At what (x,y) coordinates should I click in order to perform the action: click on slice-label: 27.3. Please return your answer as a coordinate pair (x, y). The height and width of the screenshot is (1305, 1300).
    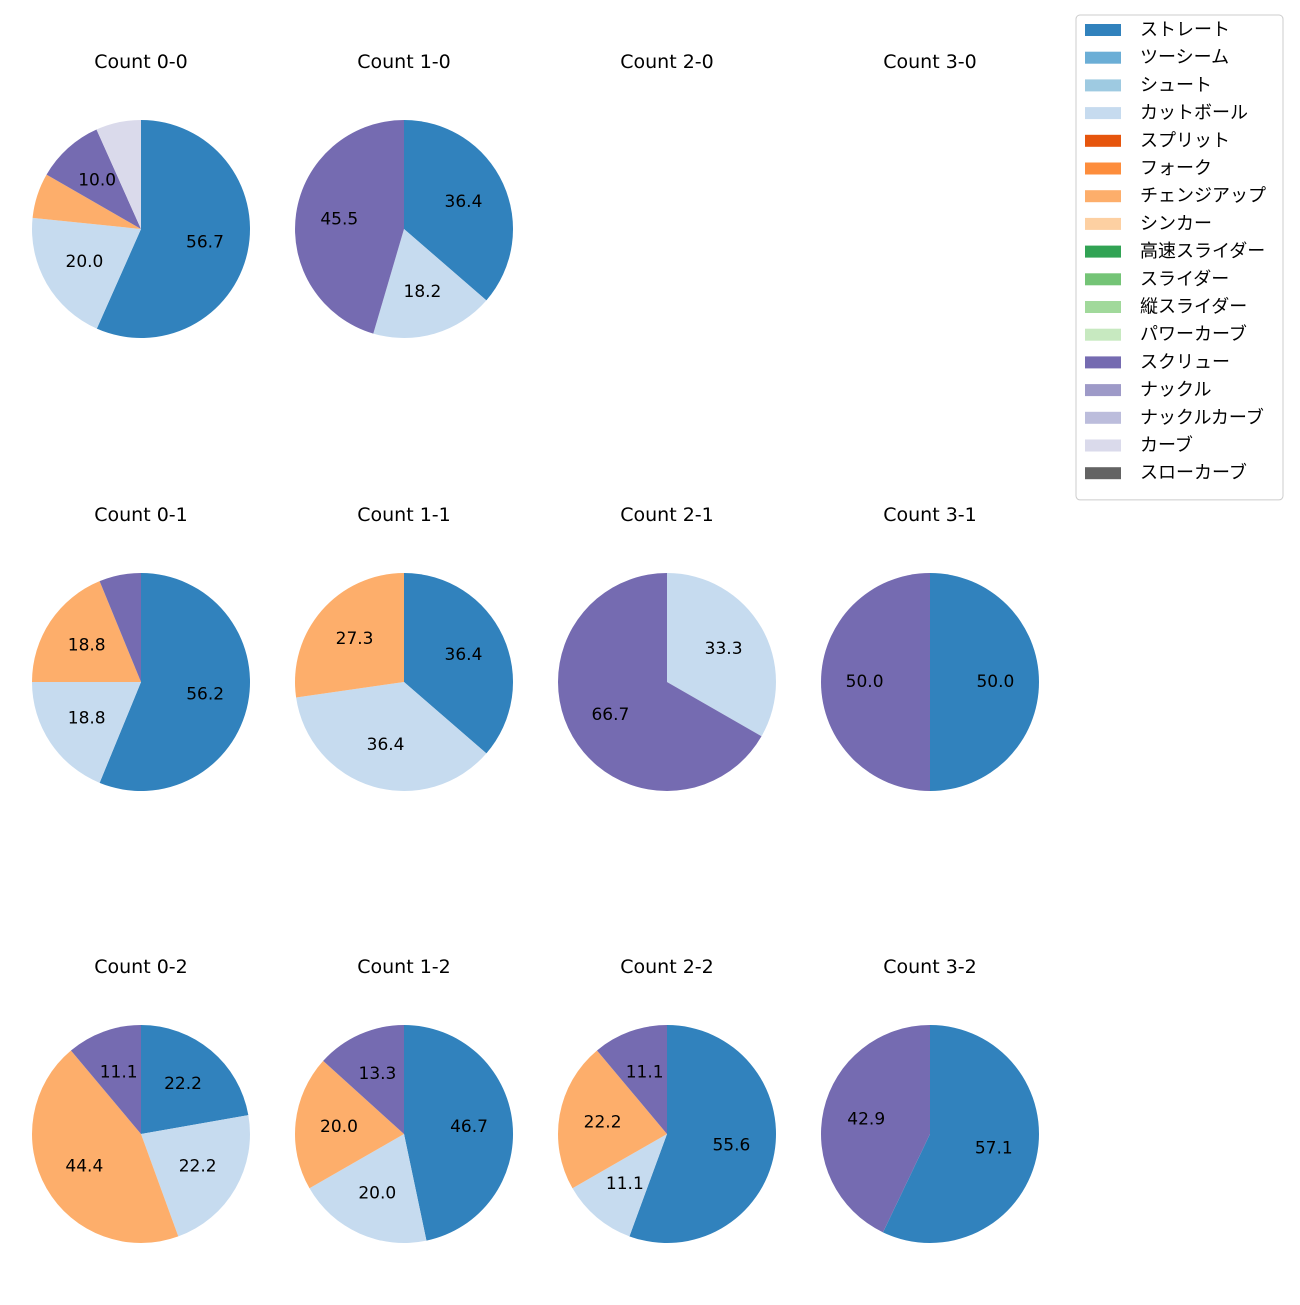
    Looking at the image, I should click on (355, 639).